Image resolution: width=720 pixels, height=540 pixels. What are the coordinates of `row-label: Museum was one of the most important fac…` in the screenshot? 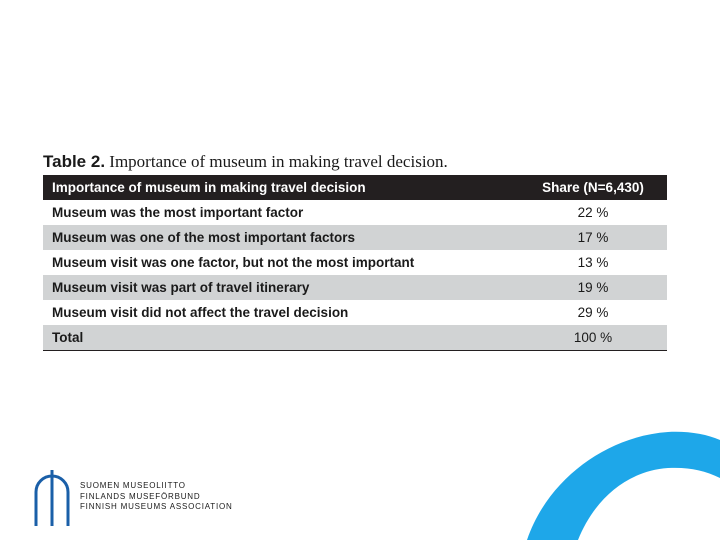 It's located at (281, 237).